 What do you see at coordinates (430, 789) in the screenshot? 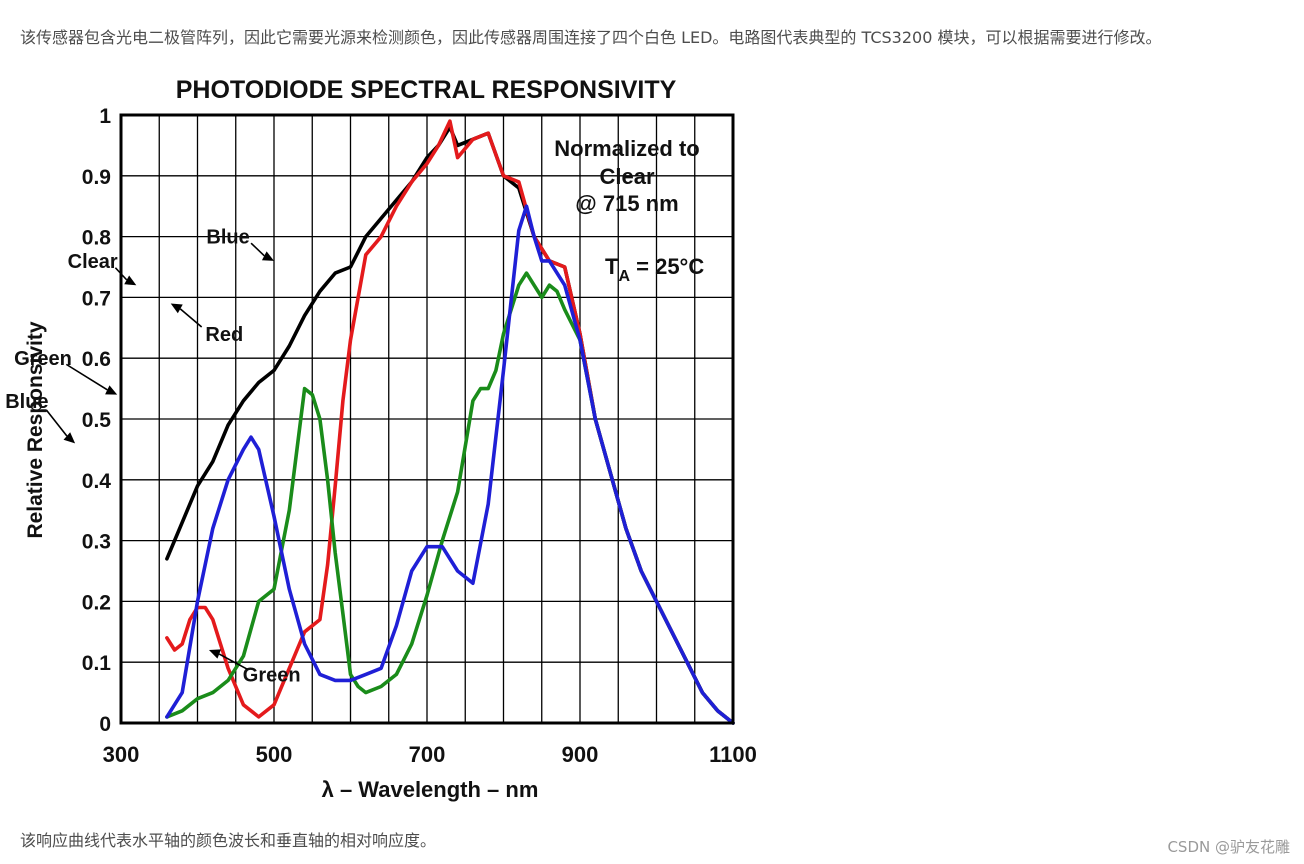
I see `x-axis-label: λ – Wavelength – nm` at bounding box center [430, 789].